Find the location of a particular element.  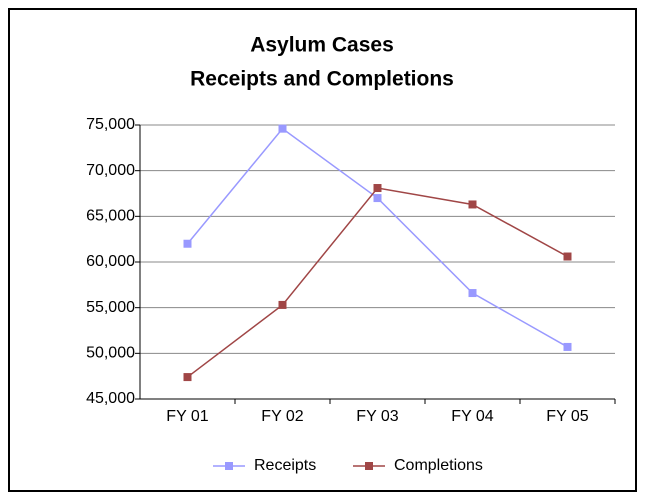

x-tick-label: FY 04 is located at coordinates (472, 416).